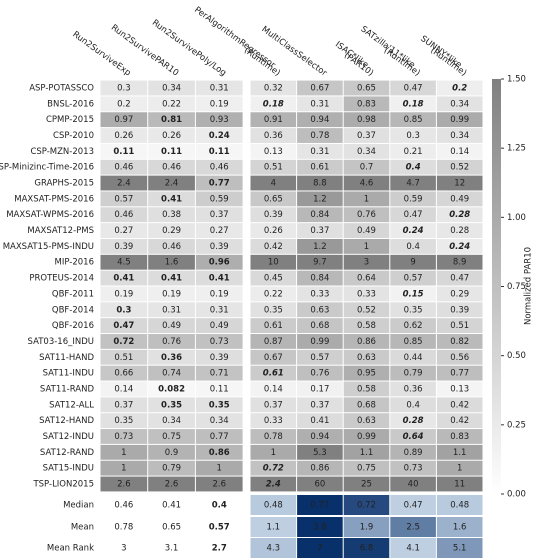 The height and width of the screenshot is (560, 539). Describe the element at coordinates (171, 152) in the screenshot. I see `cell-value: 0.11` at that location.